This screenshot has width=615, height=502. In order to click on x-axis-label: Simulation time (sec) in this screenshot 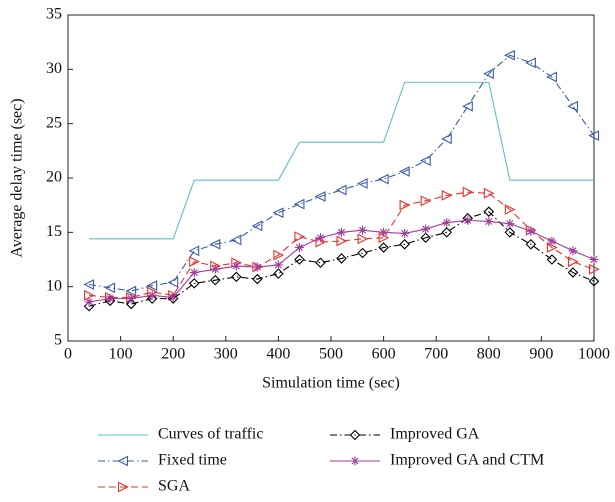, I will do `click(331, 383)`.